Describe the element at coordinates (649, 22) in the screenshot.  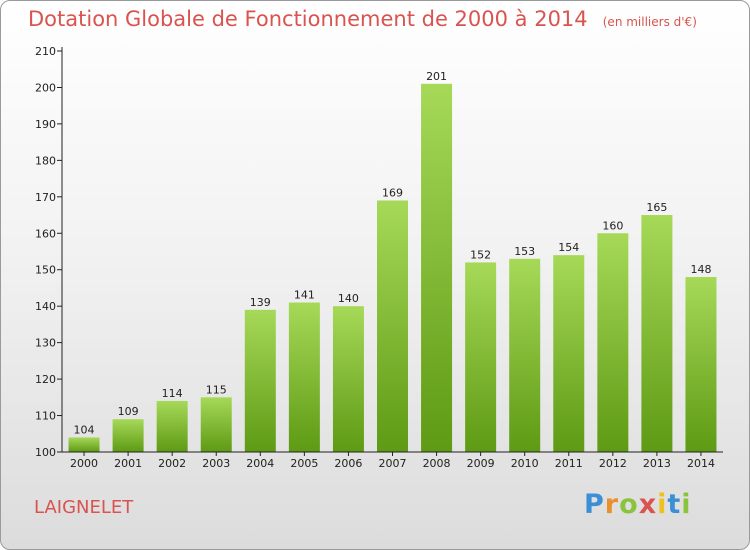
I see `chart-subtitle: (en milliers d'€)` at that location.